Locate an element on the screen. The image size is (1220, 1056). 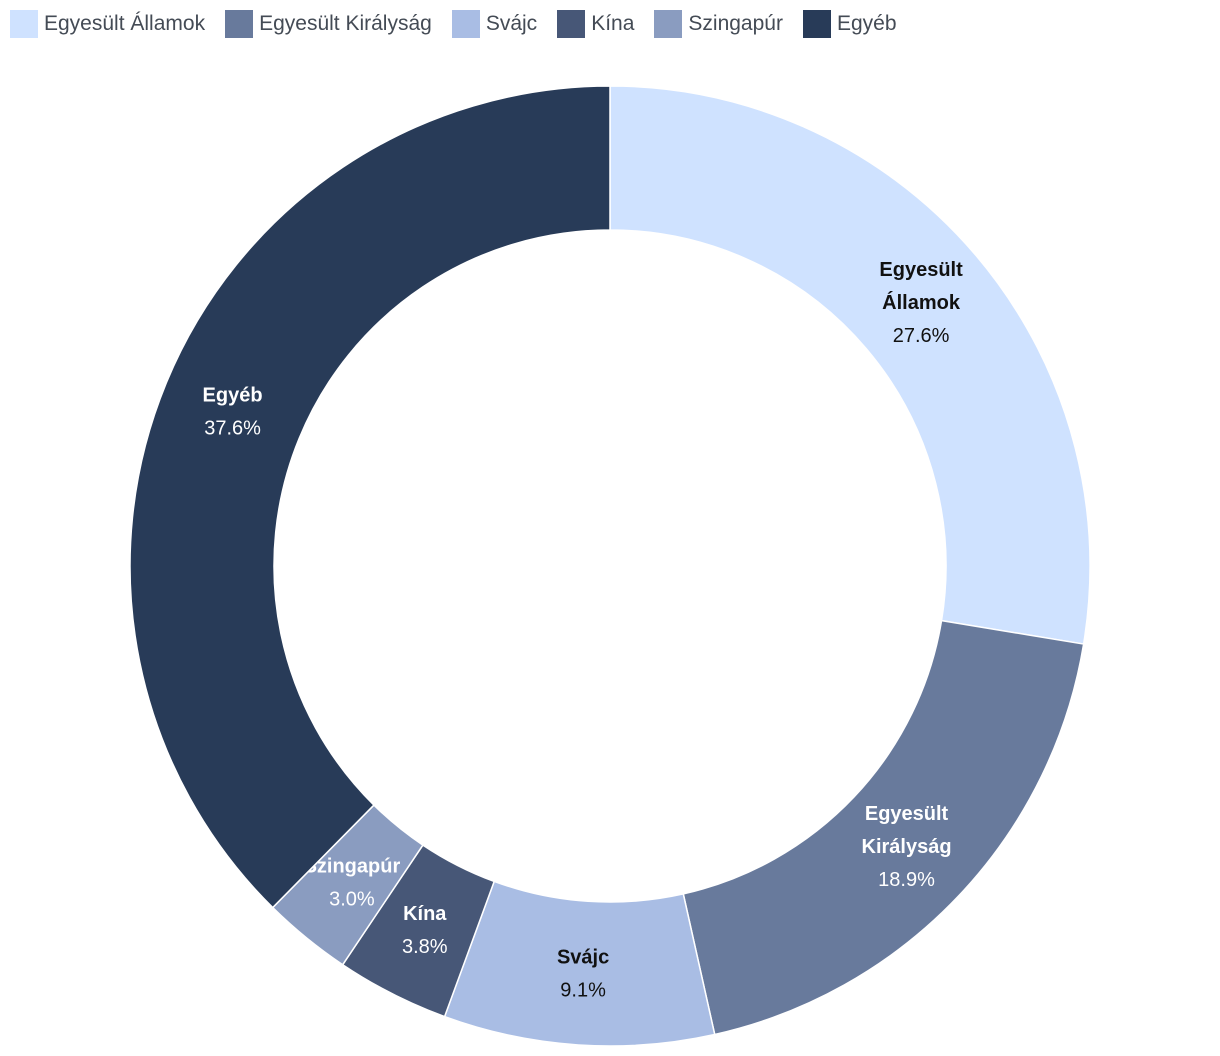
slice-label: Királyság is located at coordinates (907, 847).